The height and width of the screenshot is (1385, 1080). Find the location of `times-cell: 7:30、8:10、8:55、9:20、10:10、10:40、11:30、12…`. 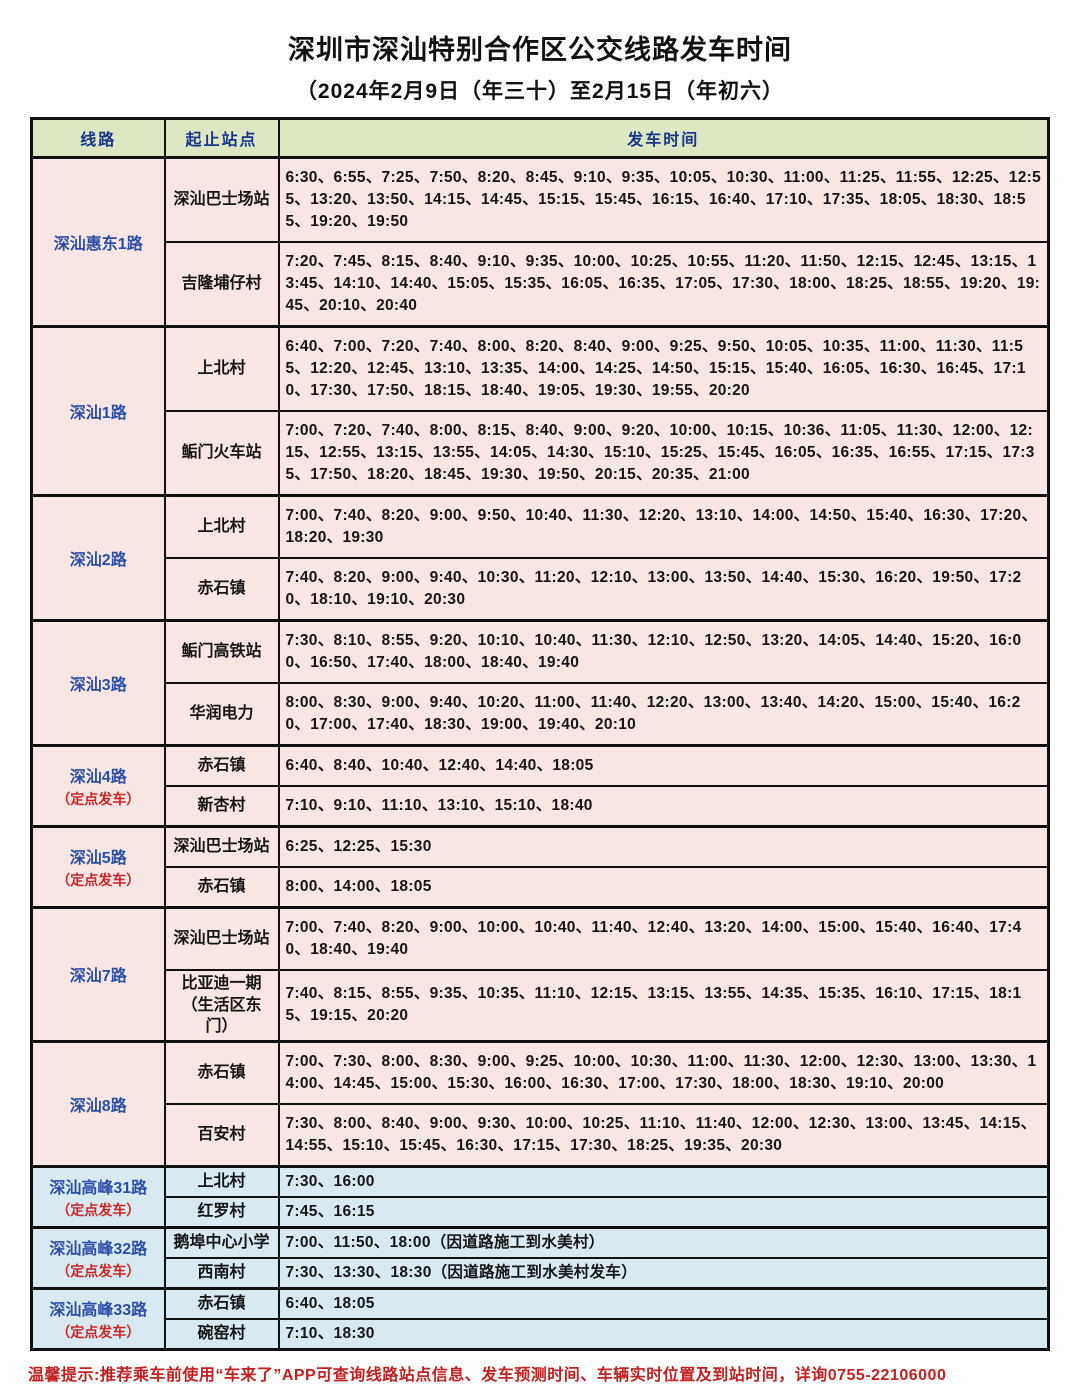

times-cell: 7:30、8:10、8:55、9:20、10:10、10:40、11:30、12… is located at coordinates (663, 651).